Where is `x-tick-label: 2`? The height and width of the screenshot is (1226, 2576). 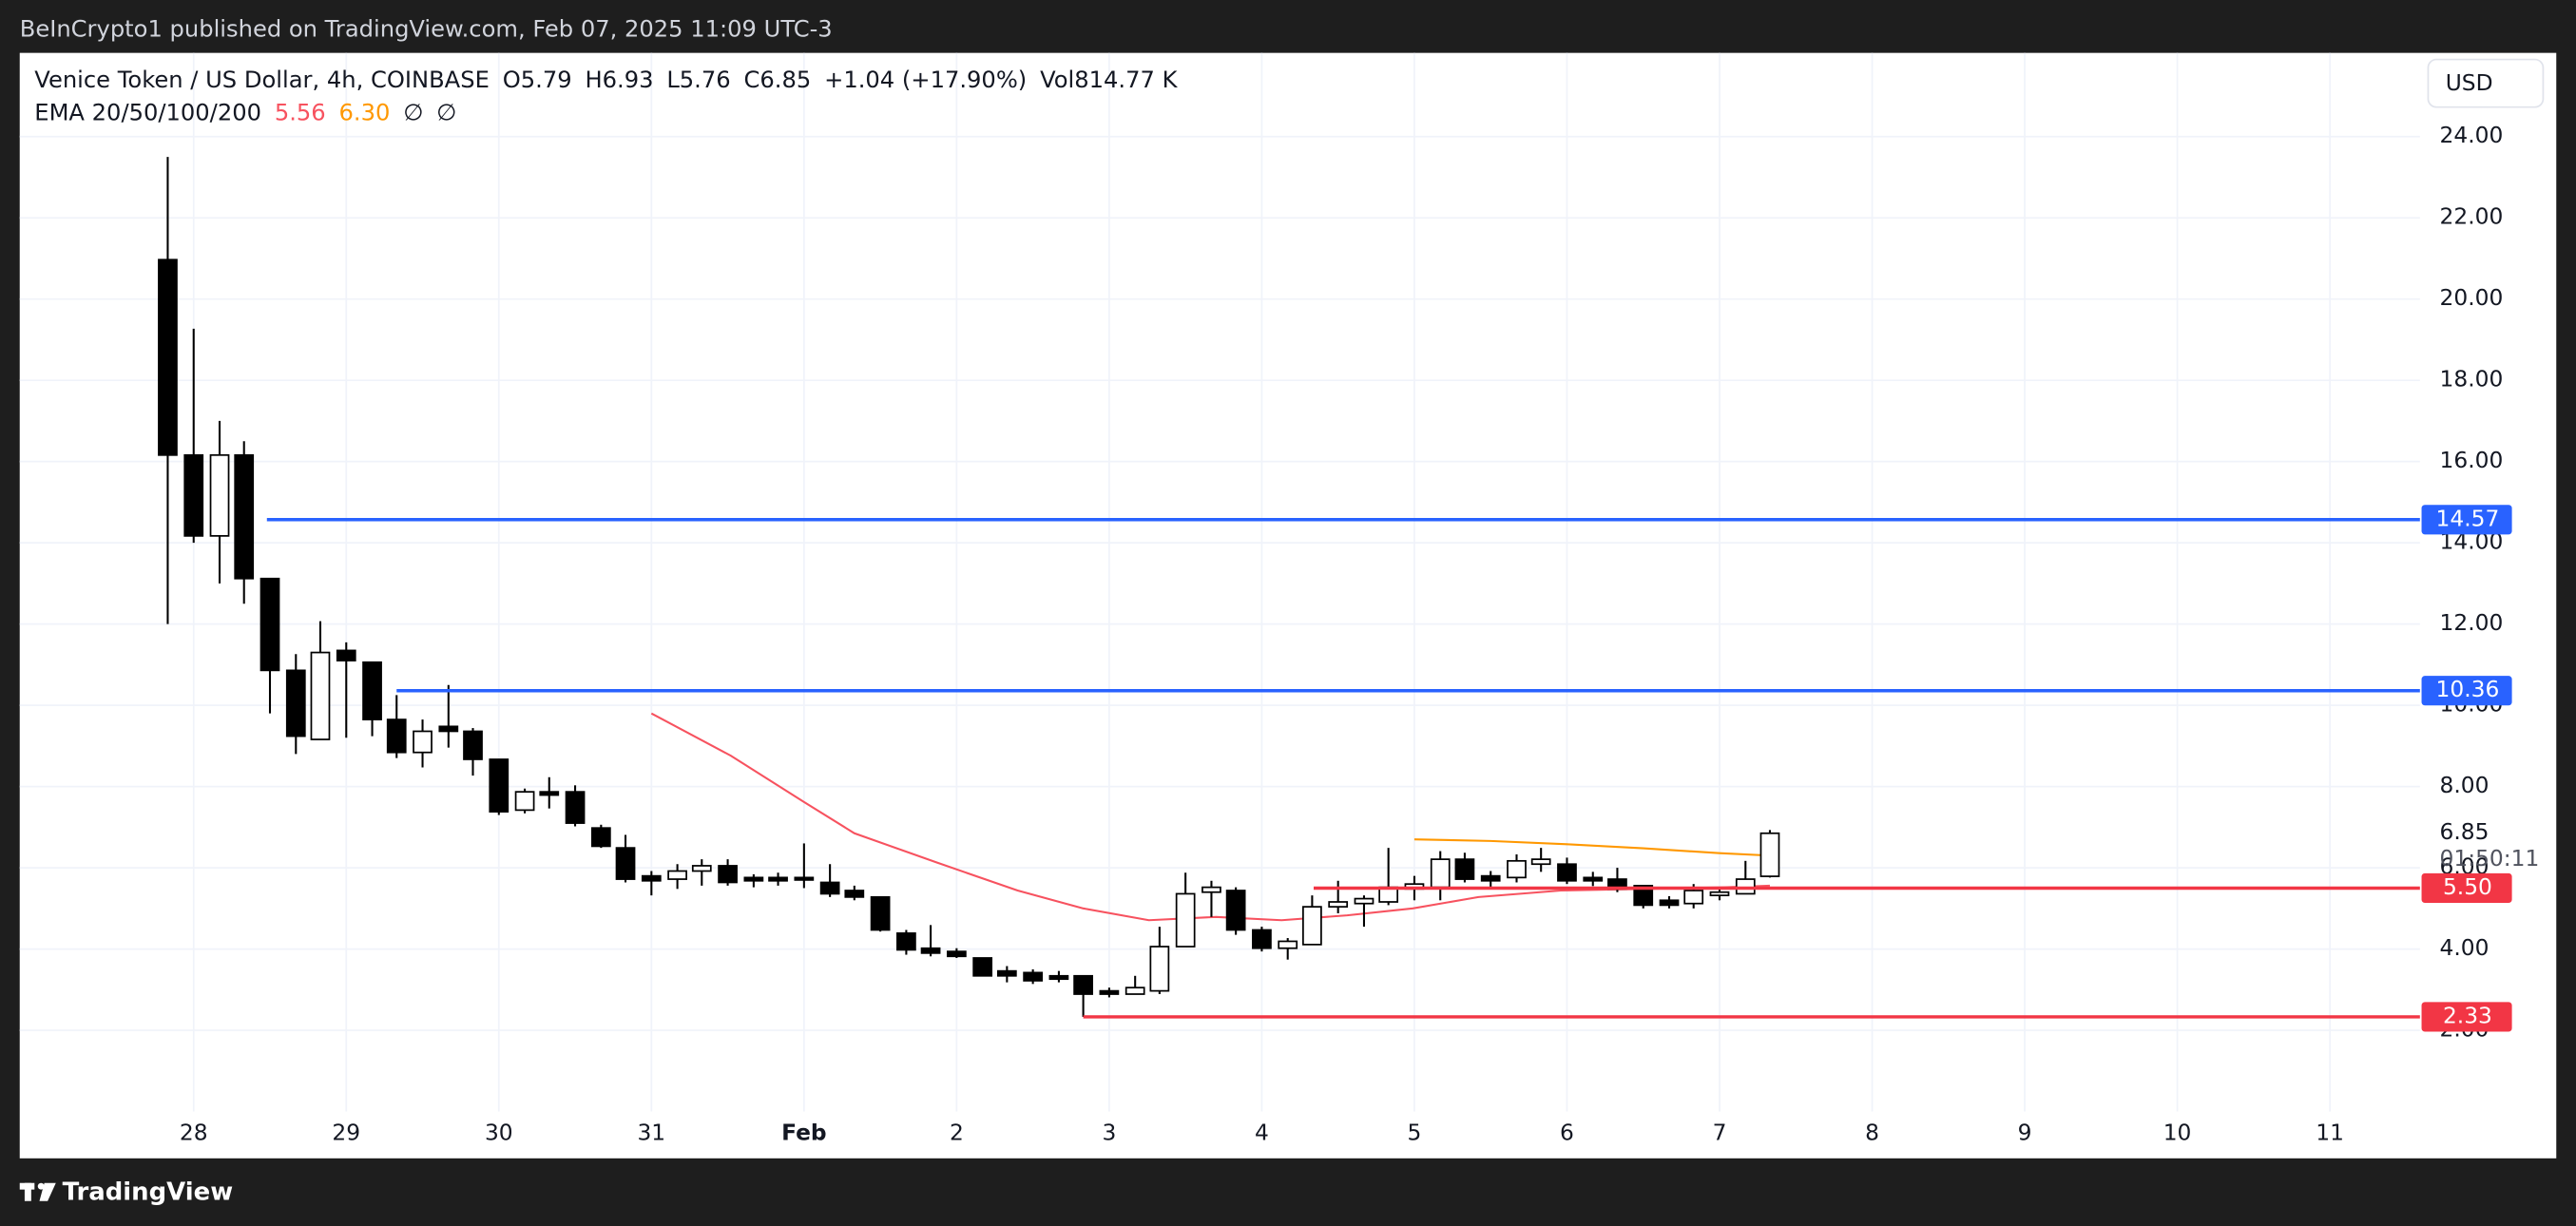
x-tick-label: 2 is located at coordinates (957, 1132).